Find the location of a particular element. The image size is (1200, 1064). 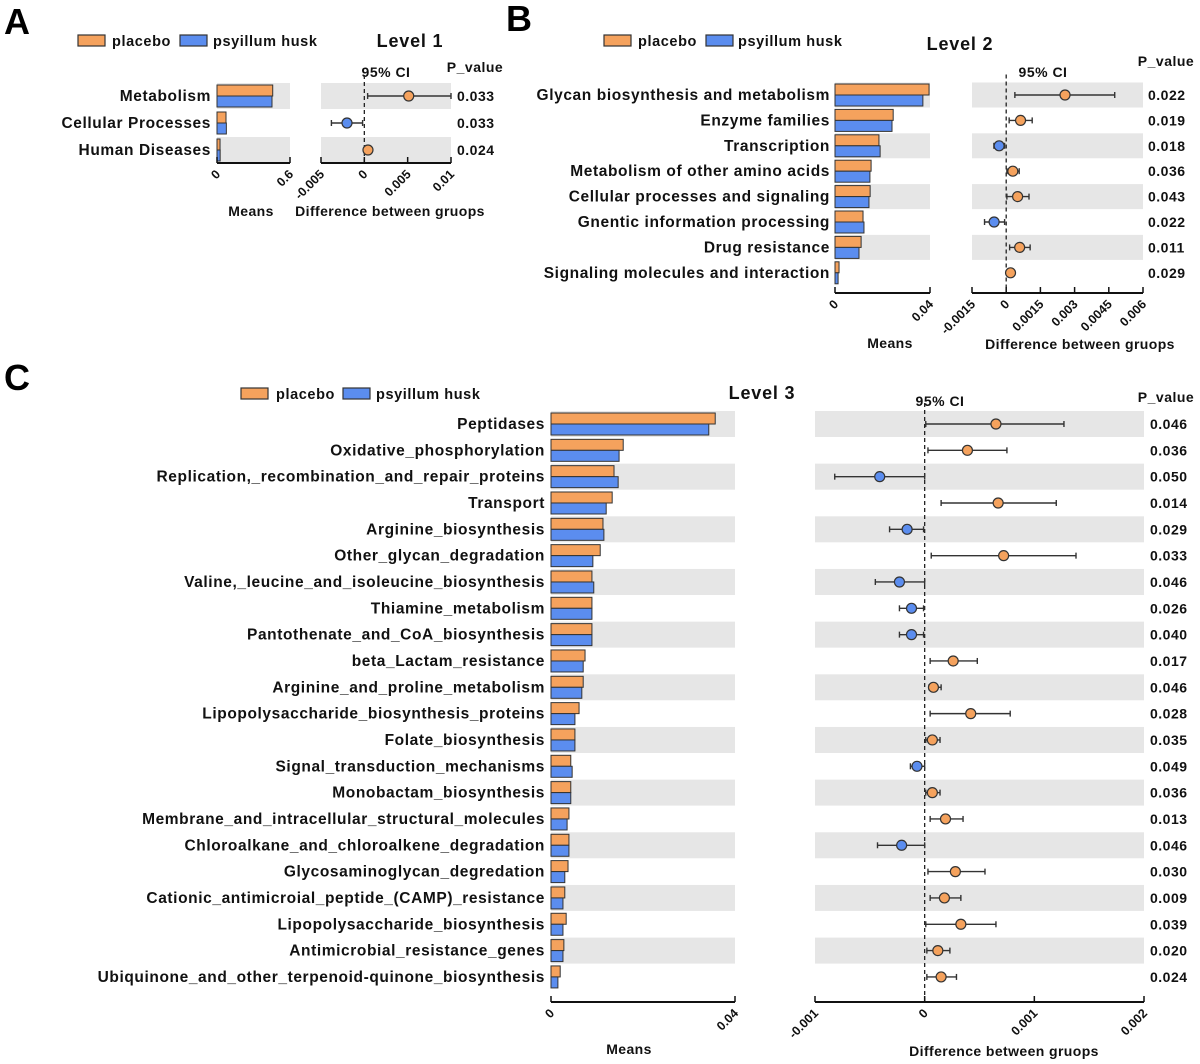

category-label: Drug resistance is located at coordinates (767, 247).